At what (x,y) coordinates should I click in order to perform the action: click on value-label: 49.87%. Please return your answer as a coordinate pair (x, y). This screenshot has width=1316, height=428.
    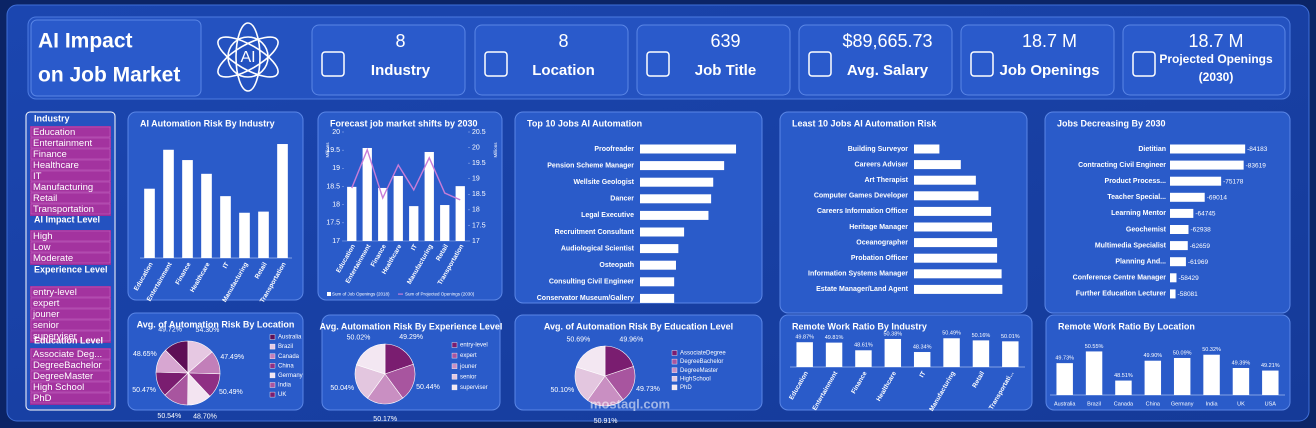
    Looking at the image, I should click on (804, 338).